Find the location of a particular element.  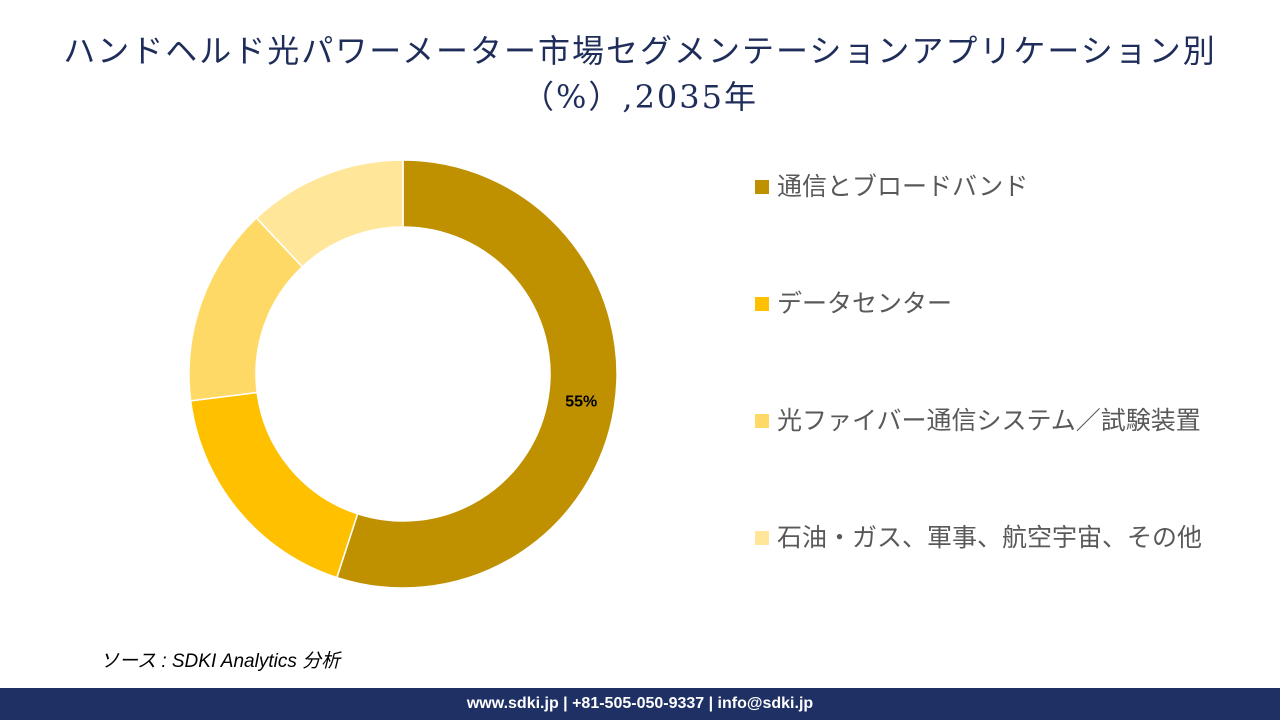

legend-item: データセンター is located at coordinates (985, 304).